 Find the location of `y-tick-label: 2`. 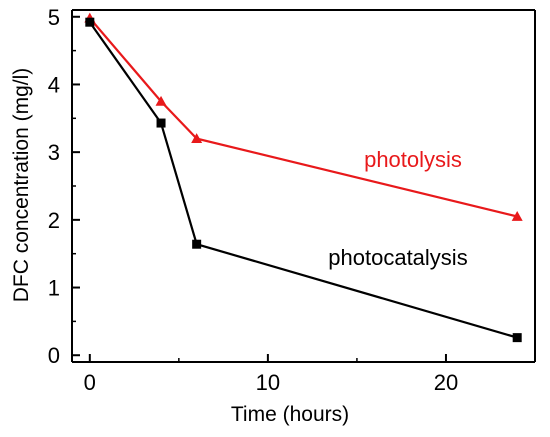

y-tick-label: 2 is located at coordinates (54, 220).